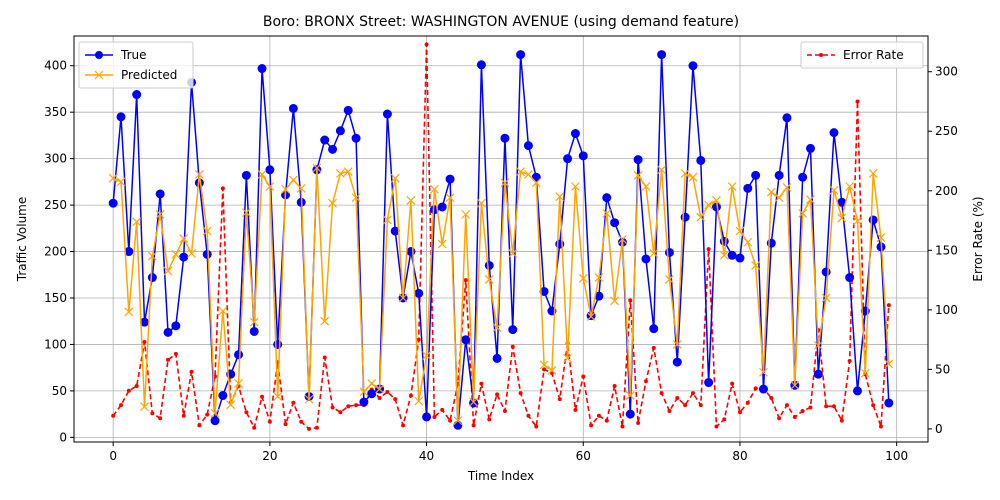  What do you see at coordinates (55, 66) in the screenshot?
I see `y-tick-label: 400` at bounding box center [55, 66].